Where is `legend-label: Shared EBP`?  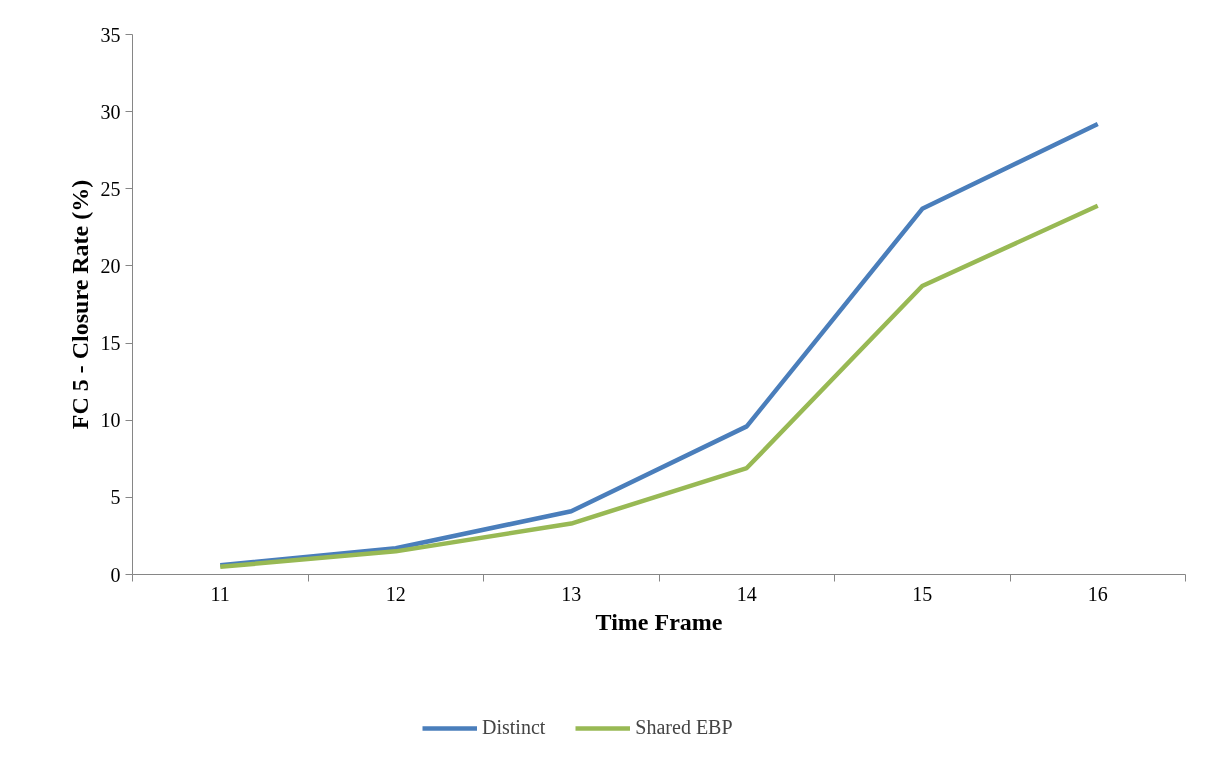 legend-label: Shared EBP is located at coordinates (684, 727).